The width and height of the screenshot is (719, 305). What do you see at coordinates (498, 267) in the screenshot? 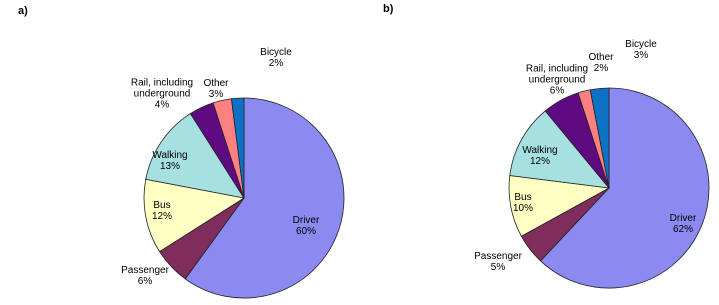
I see `value-label: 5%` at bounding box center [498, 267].